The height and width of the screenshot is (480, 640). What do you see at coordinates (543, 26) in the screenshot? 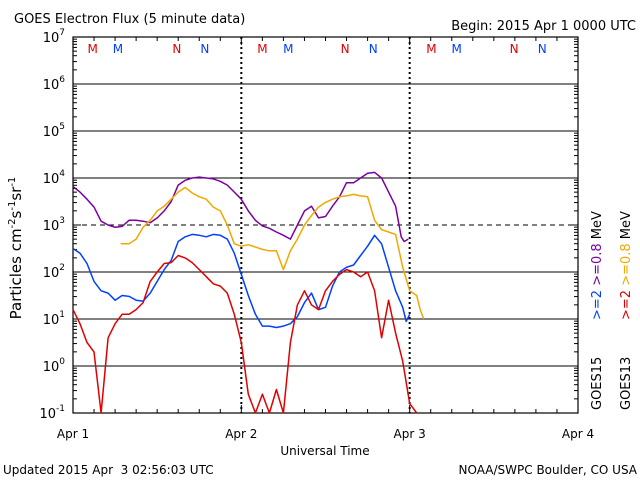
I see `begin-time: Begin: 2015 Apr 1 0000 UTC` at bounding box center [543, 26].